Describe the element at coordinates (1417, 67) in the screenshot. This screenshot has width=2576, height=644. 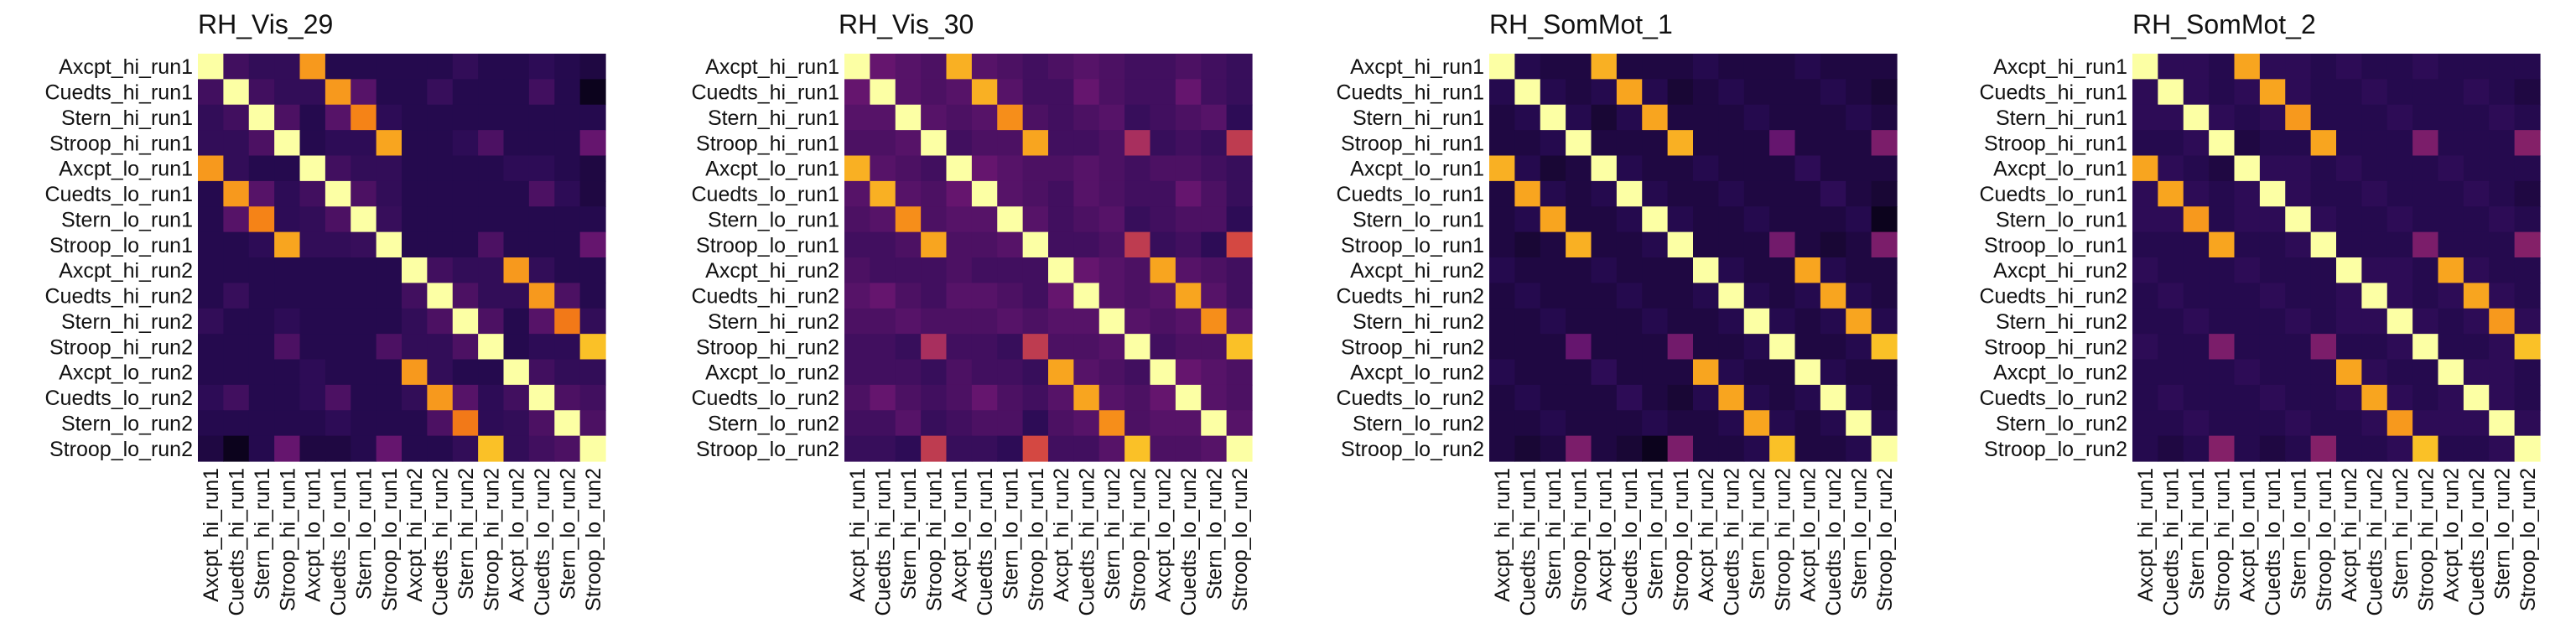
I see `row-label: Axcpt_hi_run1` at that location.